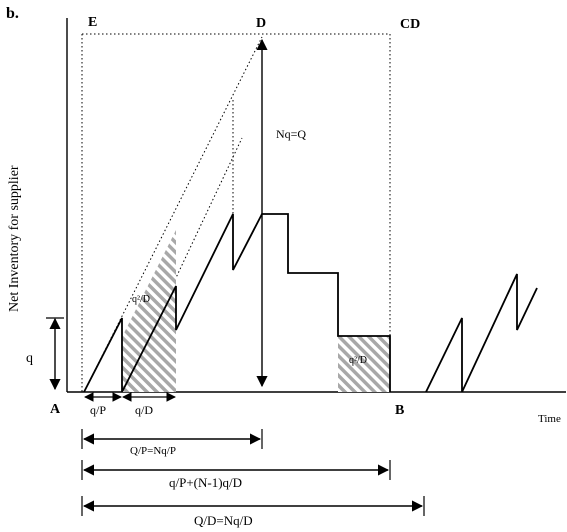 The width and height of the screenshot is (567, 532). I want to click on inventory-profile-repeat, so click(481, 333).